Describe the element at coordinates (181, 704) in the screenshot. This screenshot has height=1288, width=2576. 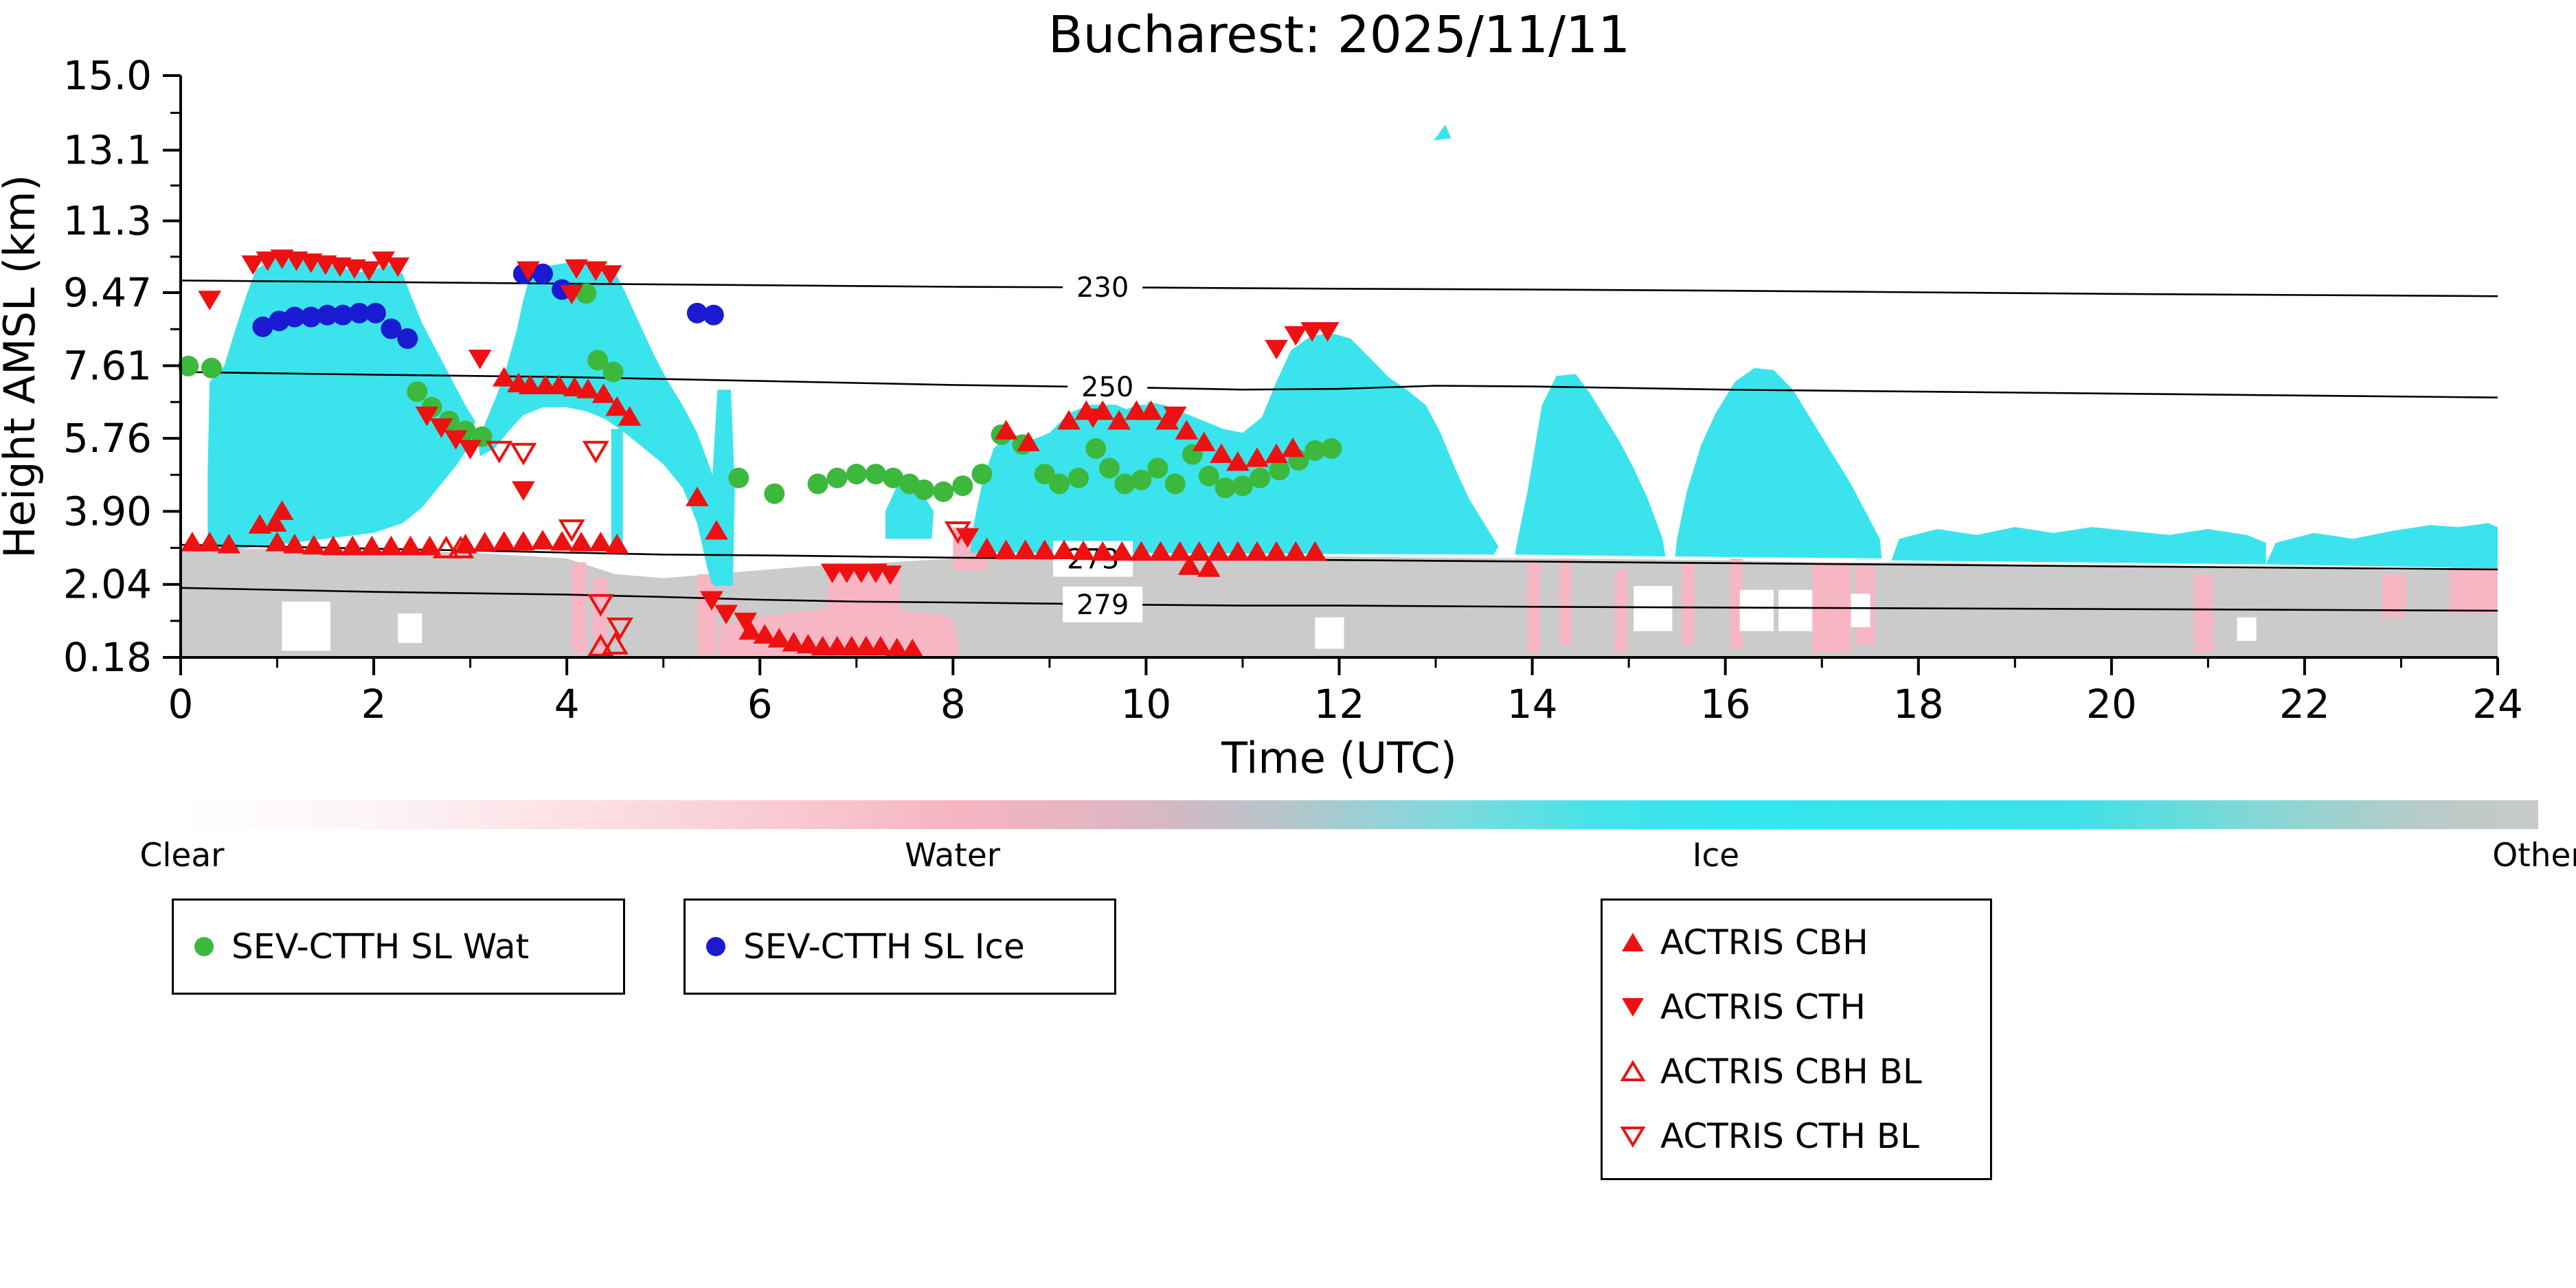
I see `x-tick-label: 0` at that location.